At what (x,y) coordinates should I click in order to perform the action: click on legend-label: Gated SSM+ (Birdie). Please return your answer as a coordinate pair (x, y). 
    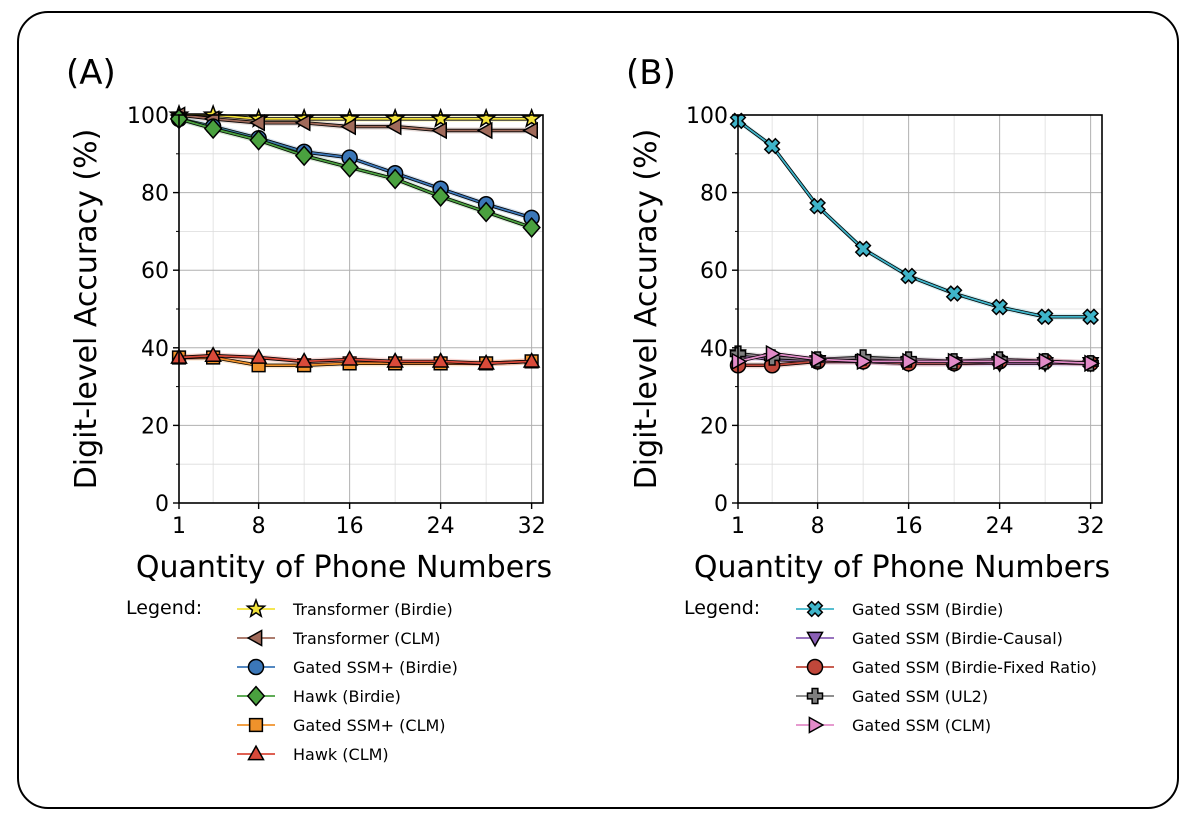
    Looking at the image, I should click on (375, 667).